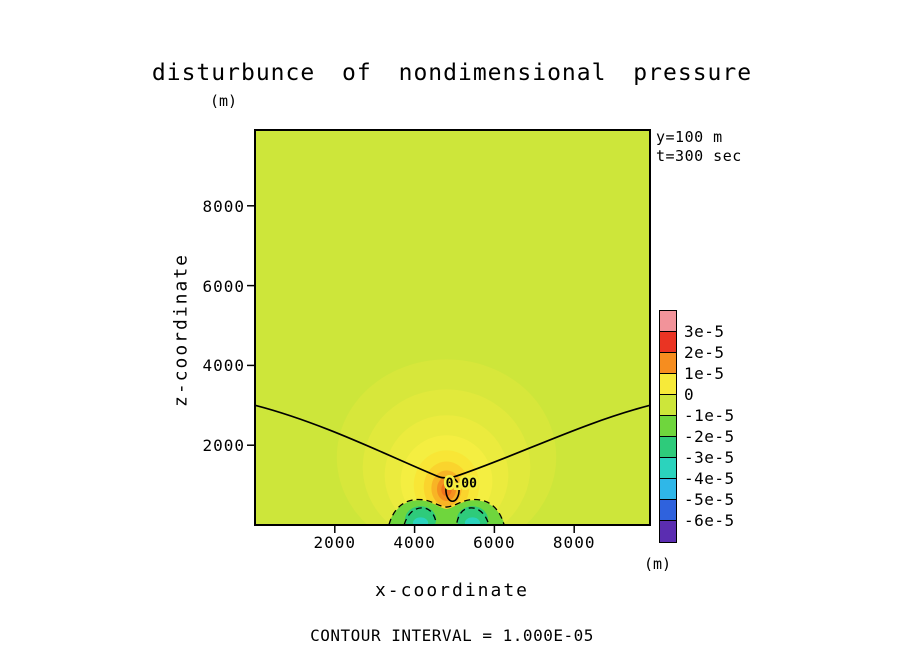  I want to click on colorbar, so click(668, 426).